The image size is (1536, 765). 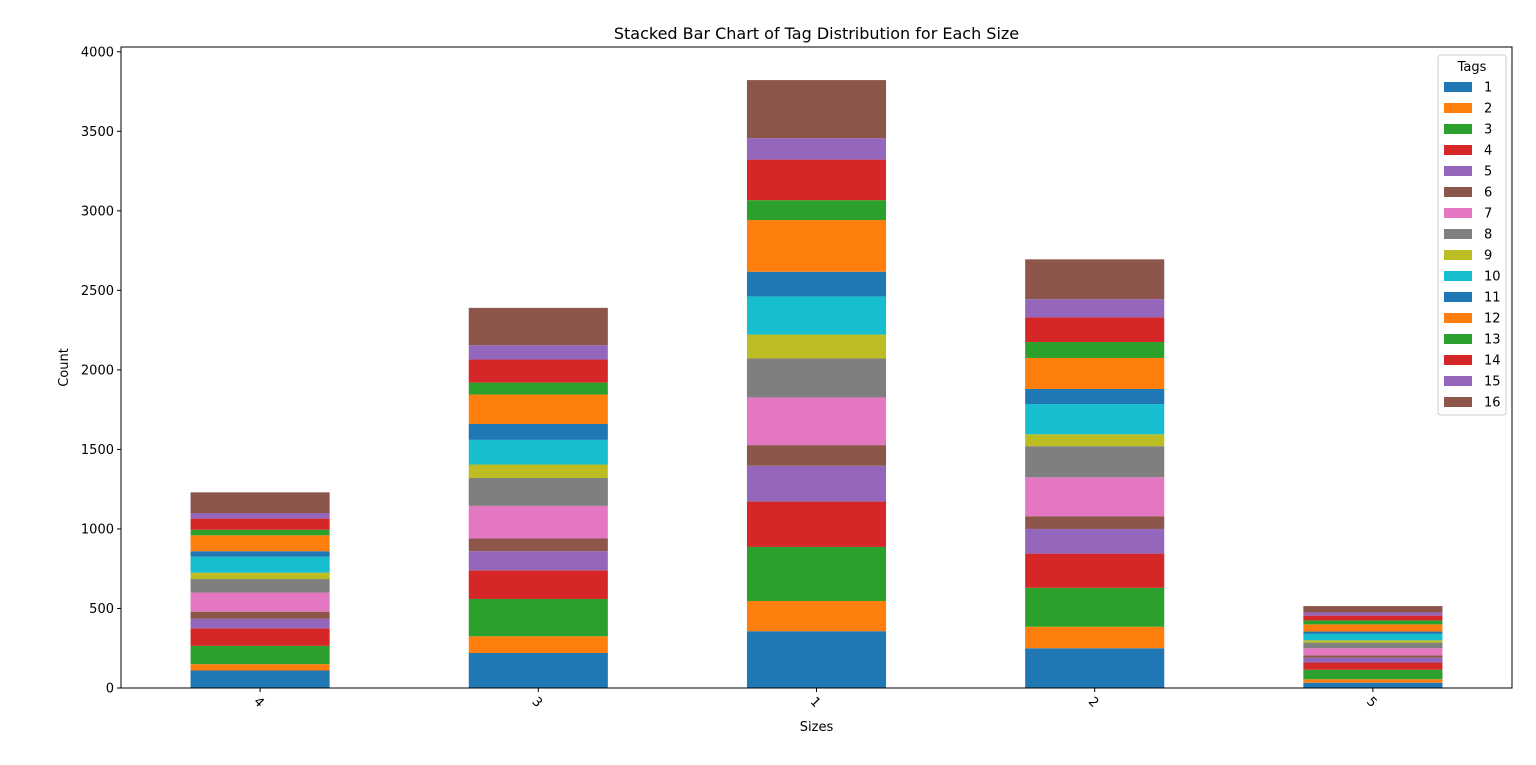 What do you see at coordinates (97, 132) in the screenshot?
I see `y-tick-label: 3500` at bounding box center [97, 132].